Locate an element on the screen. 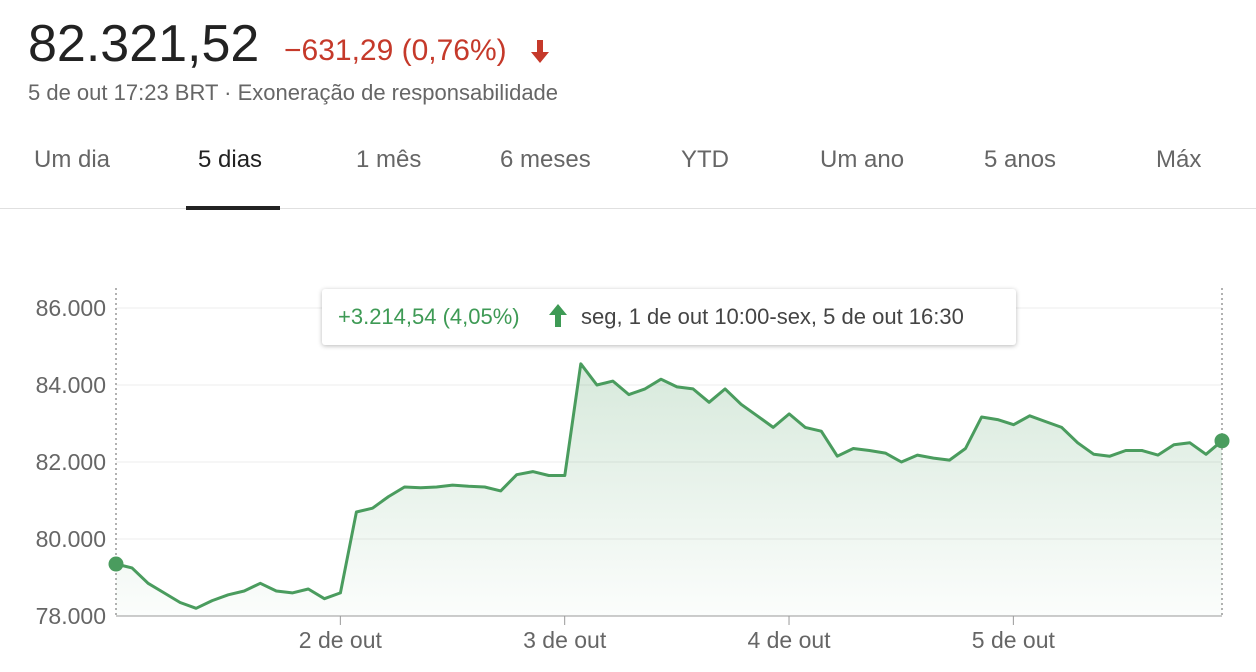 This screenshot has height=672, width=1256. x-tick-label: 4 de out is located at coordinates (789, 640).